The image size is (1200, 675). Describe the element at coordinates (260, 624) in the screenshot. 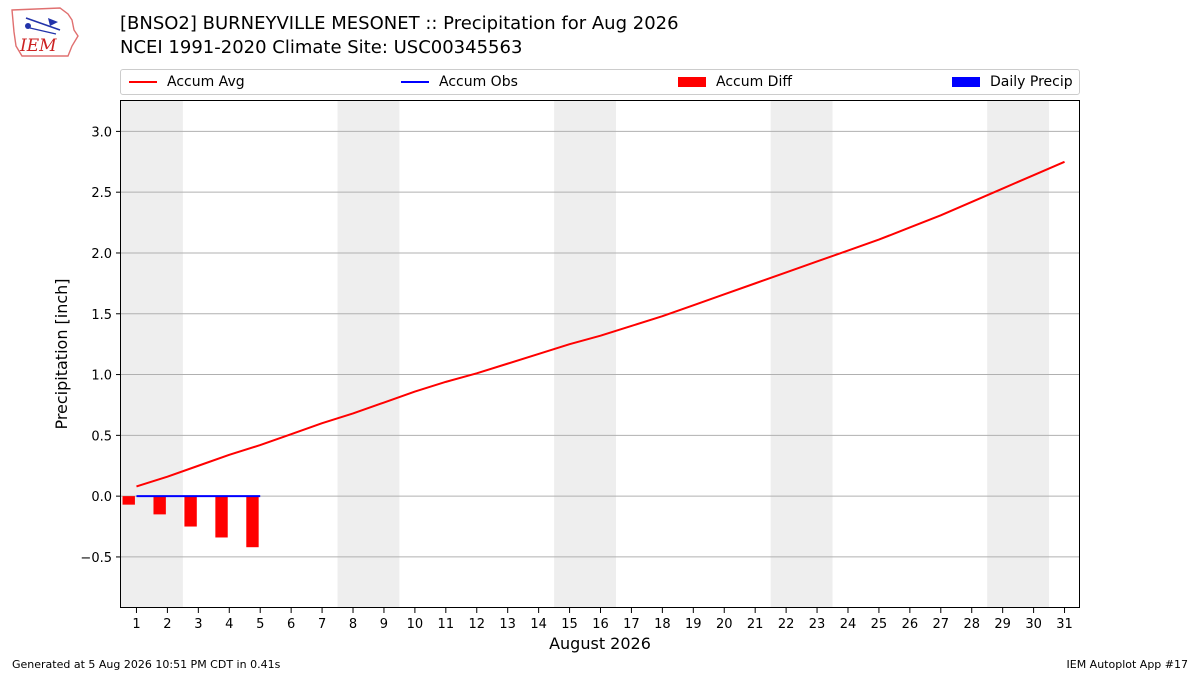

I see `x-tick-label: 5` at that location.